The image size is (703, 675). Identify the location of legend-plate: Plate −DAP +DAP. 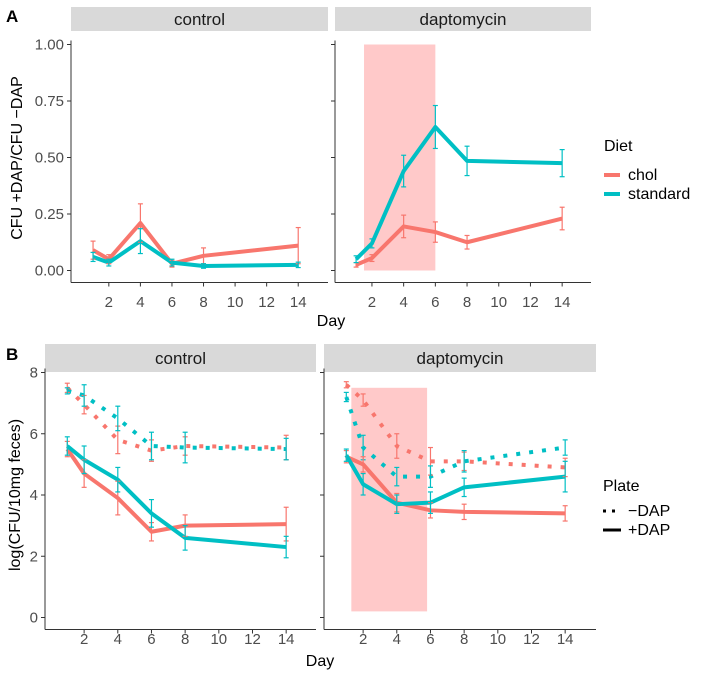
(636, 508).